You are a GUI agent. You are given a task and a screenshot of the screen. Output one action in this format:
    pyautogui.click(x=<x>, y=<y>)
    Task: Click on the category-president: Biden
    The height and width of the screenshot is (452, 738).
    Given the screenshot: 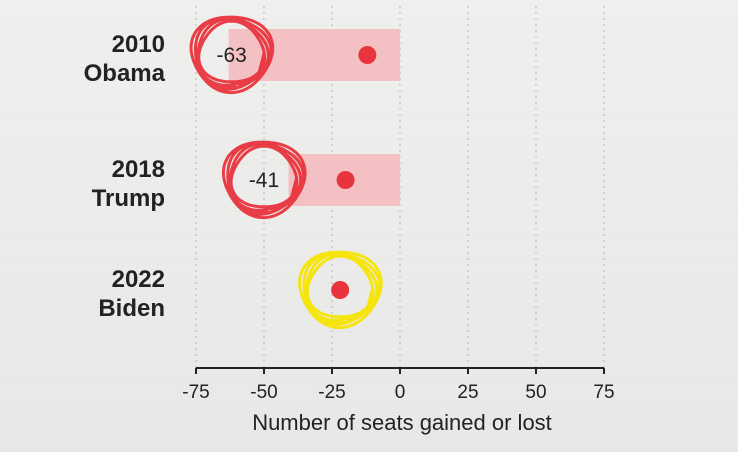 What is the action you would take?
    pyautogui.click(x=131, y=308)
    